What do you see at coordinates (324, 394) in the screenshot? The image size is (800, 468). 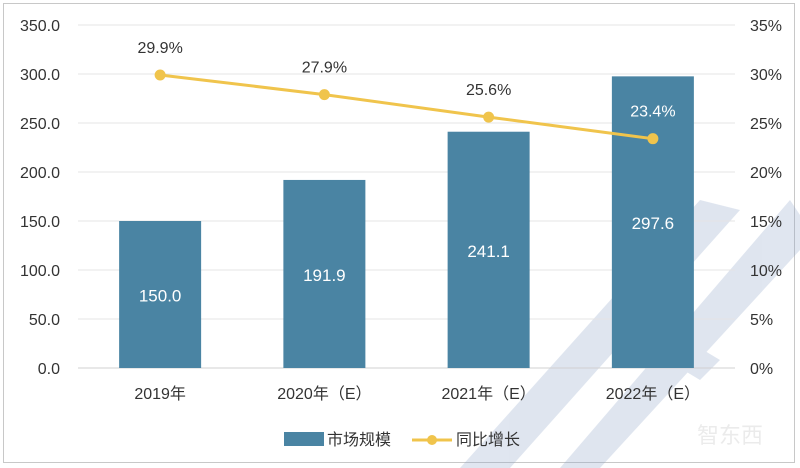 I see `x-axis-tick: 2020年（E）` at bounding box center [324, 394].